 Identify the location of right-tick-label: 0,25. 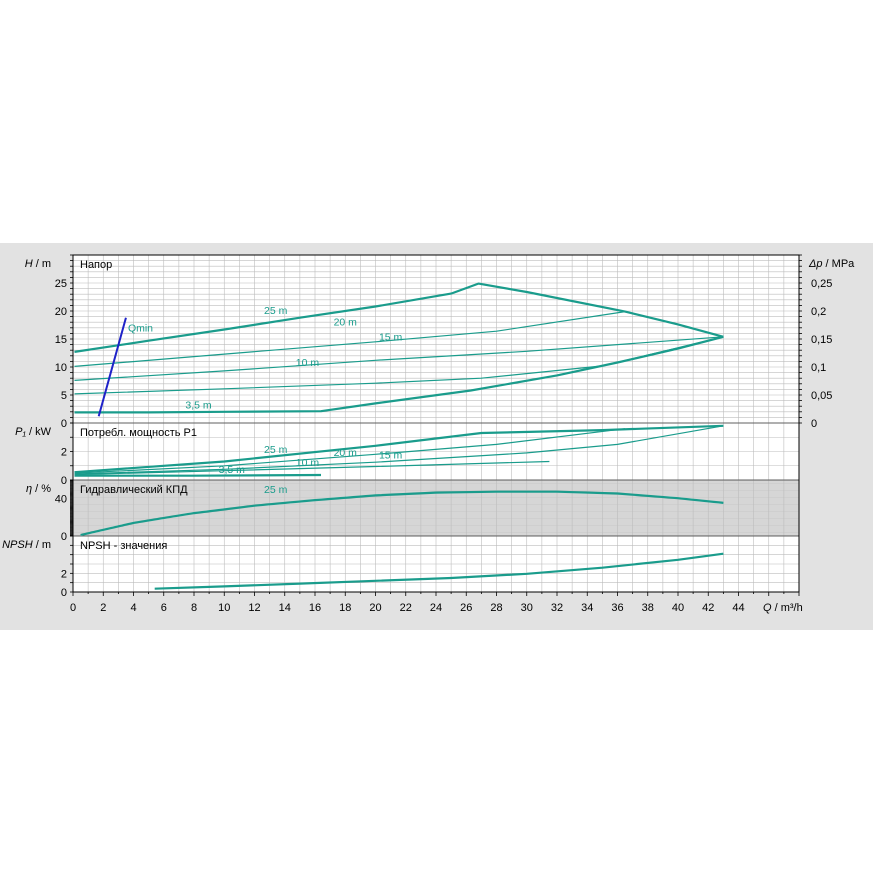
(821, 284).